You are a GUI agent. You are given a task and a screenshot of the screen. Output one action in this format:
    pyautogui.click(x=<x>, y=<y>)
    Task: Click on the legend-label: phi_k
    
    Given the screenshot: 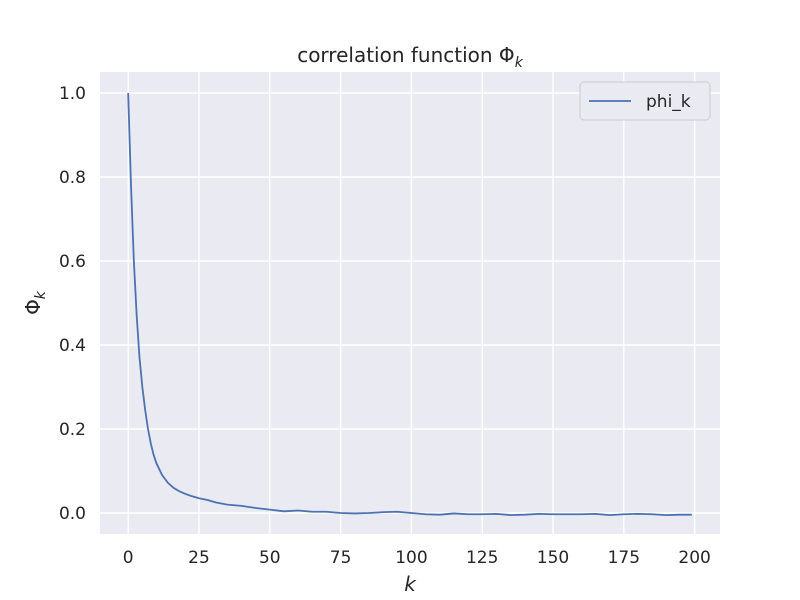 What is the action you would take?
    pyautogui.click(x=668, y=102)
    